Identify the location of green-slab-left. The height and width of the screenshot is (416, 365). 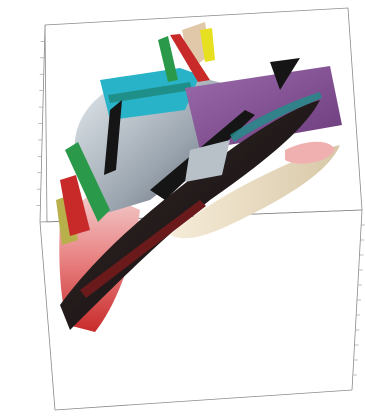
(87, 182).